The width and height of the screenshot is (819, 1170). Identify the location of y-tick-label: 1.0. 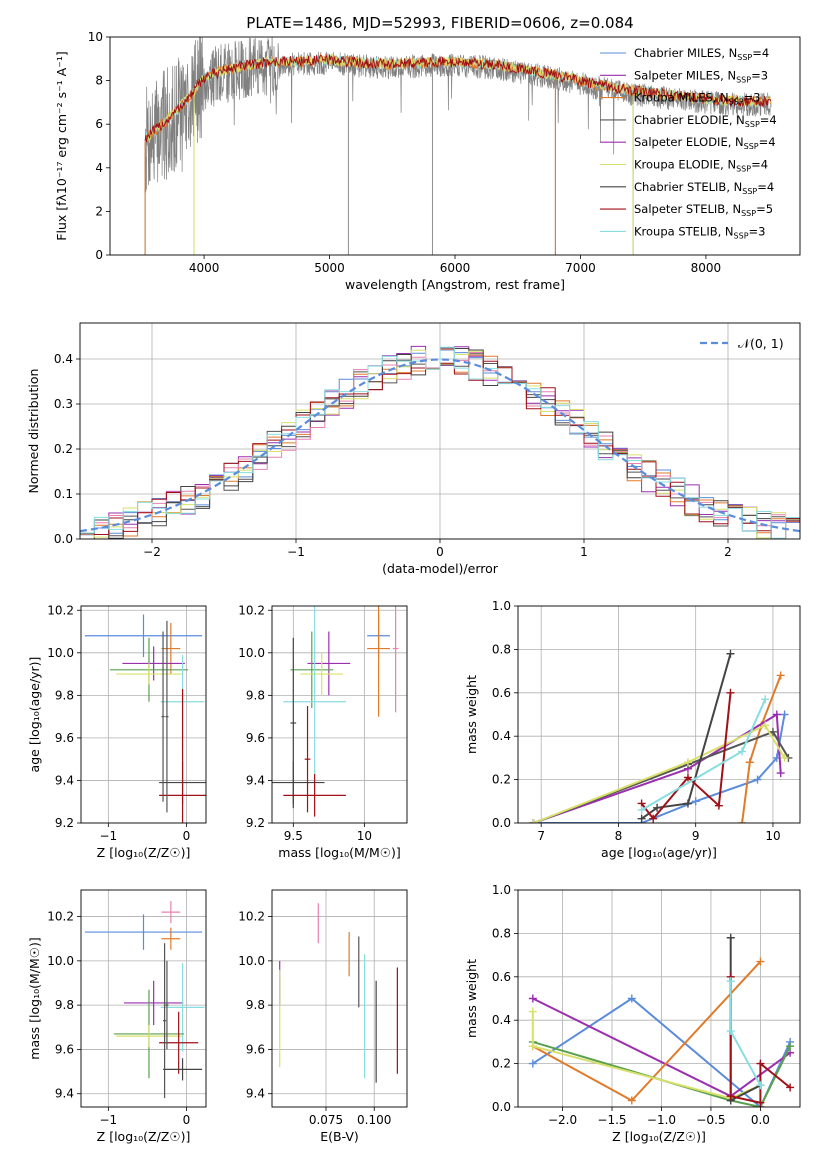
(501, 890).